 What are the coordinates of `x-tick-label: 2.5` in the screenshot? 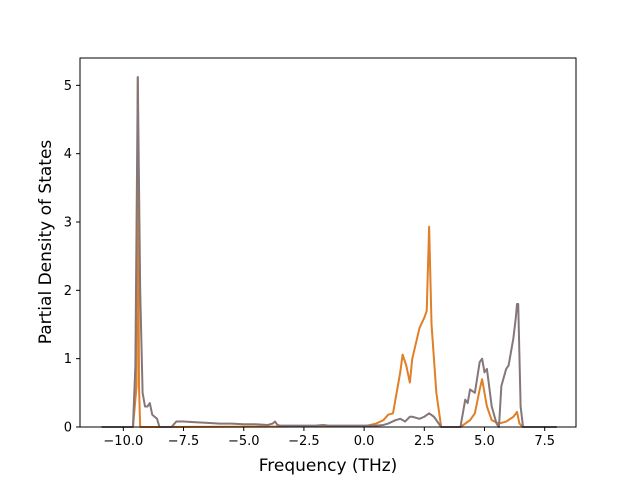 It's located at (424, 441).